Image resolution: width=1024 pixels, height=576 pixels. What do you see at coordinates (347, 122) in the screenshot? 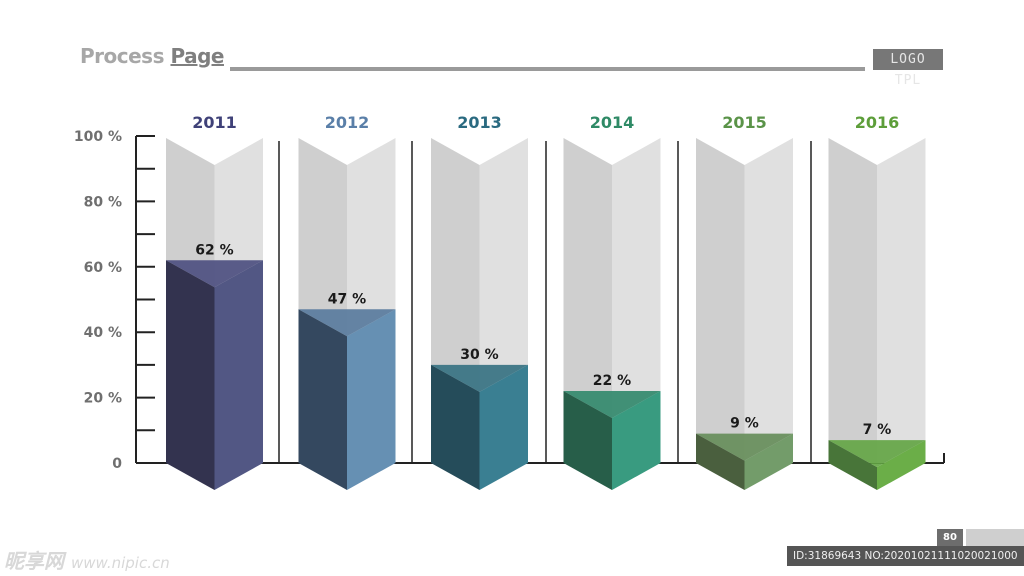
I see `category-label: 2012` at bounding box center [347, 122].